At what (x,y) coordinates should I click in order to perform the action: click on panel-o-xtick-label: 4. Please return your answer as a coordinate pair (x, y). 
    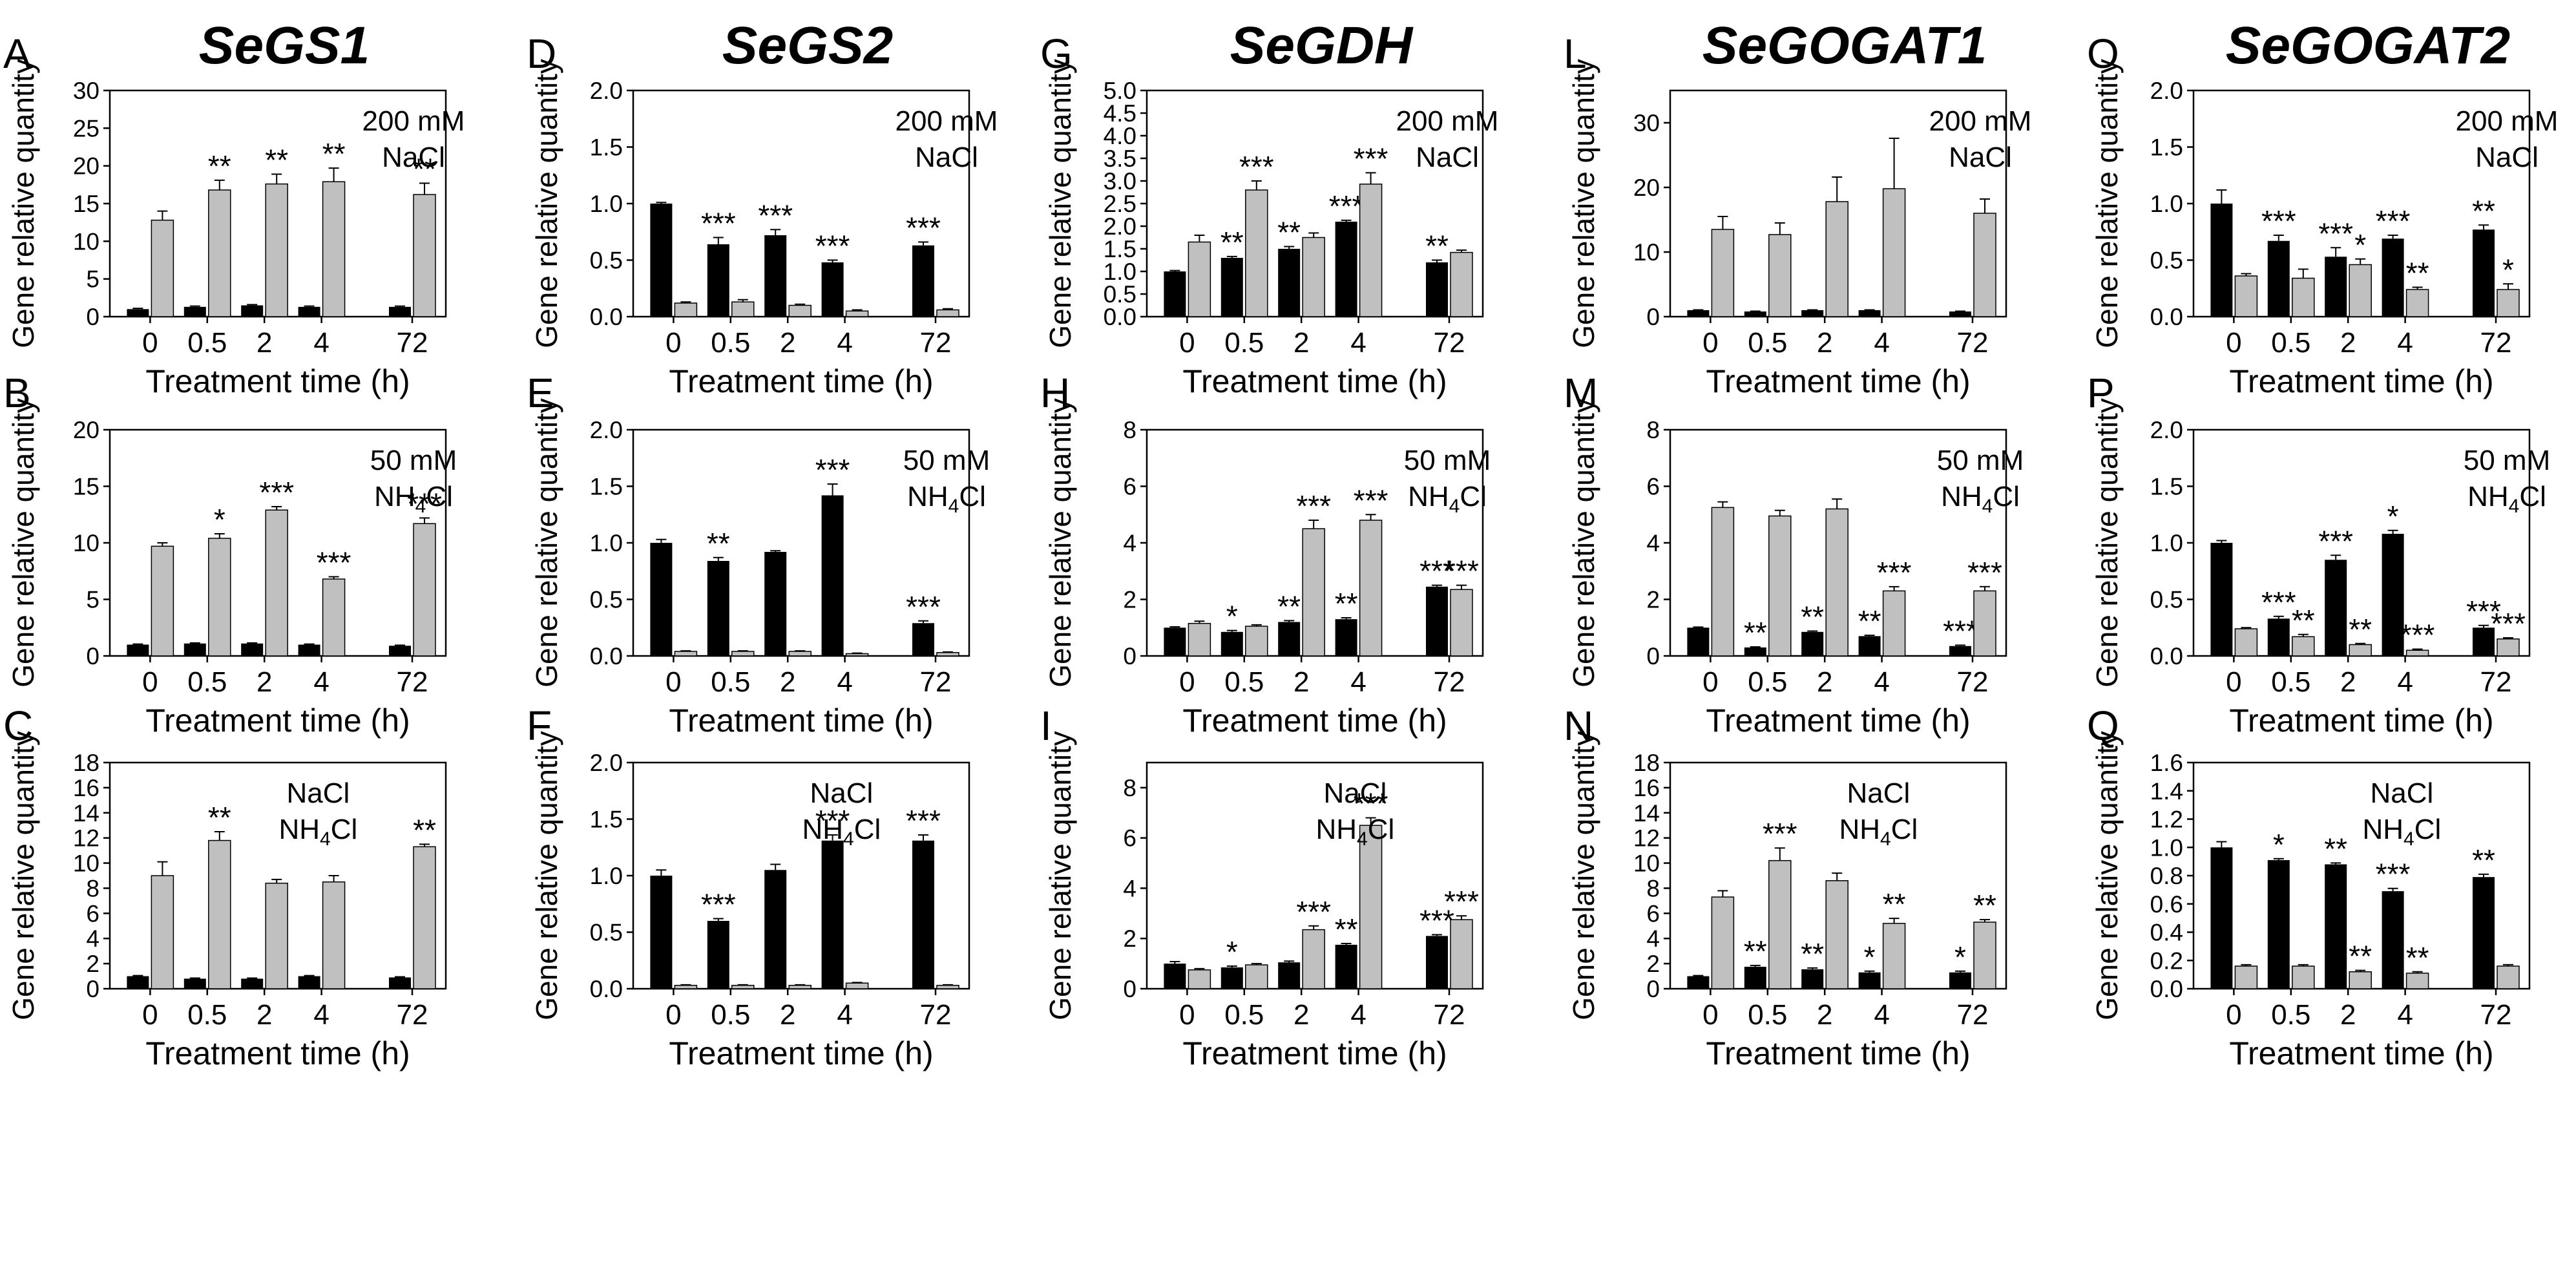
    Looking at the image, I should click on (2405, 343).